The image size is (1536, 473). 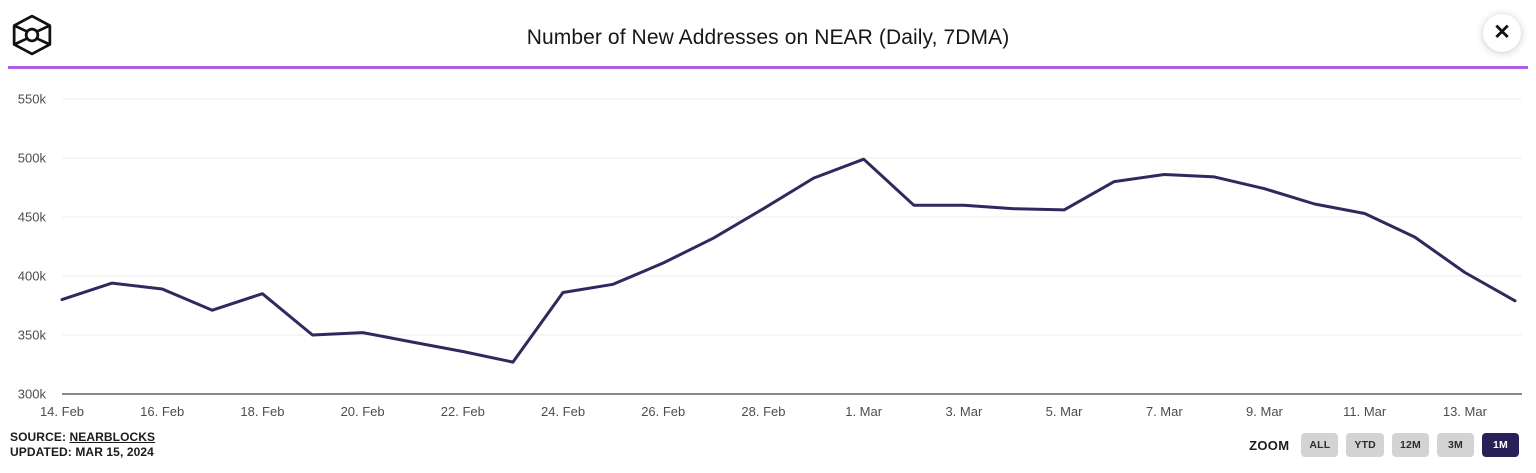 I want to click on x-axis-tick-label: 9. Mar, so click(x=1265, y=411).